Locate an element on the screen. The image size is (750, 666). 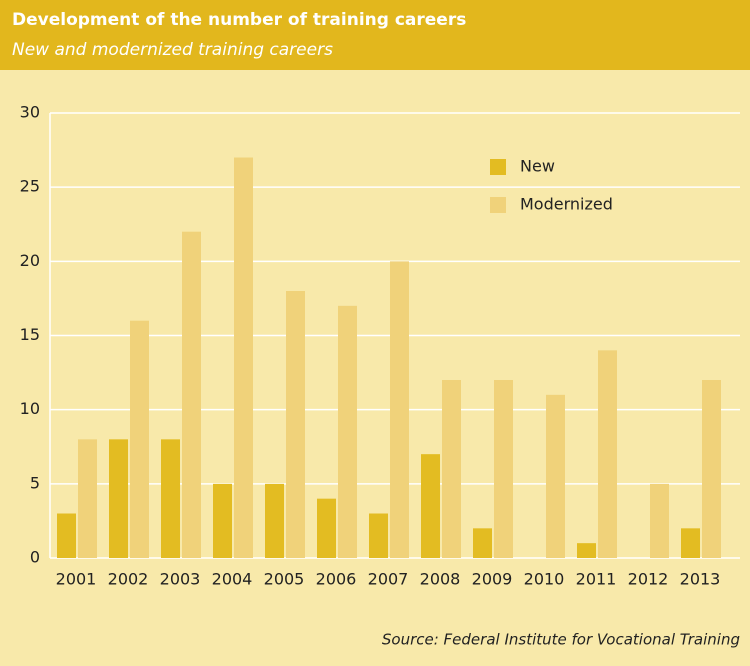
x-tick-label: 2012 is located at coordinates (648, 579).